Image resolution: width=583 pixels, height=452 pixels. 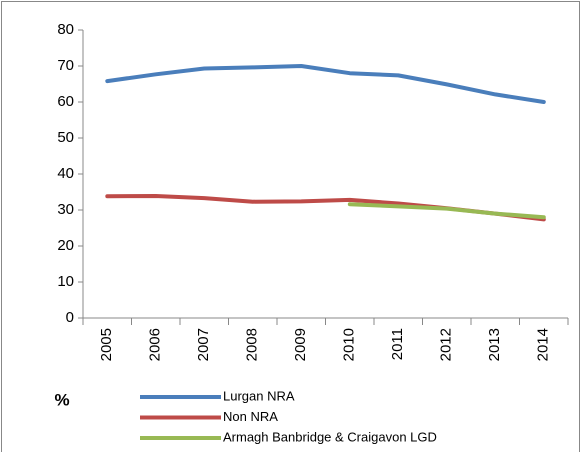 What do you see at coordinates (65, 173) in the screenshot?
I see `y-tick-label: 40` at bounding box center [65, 173].